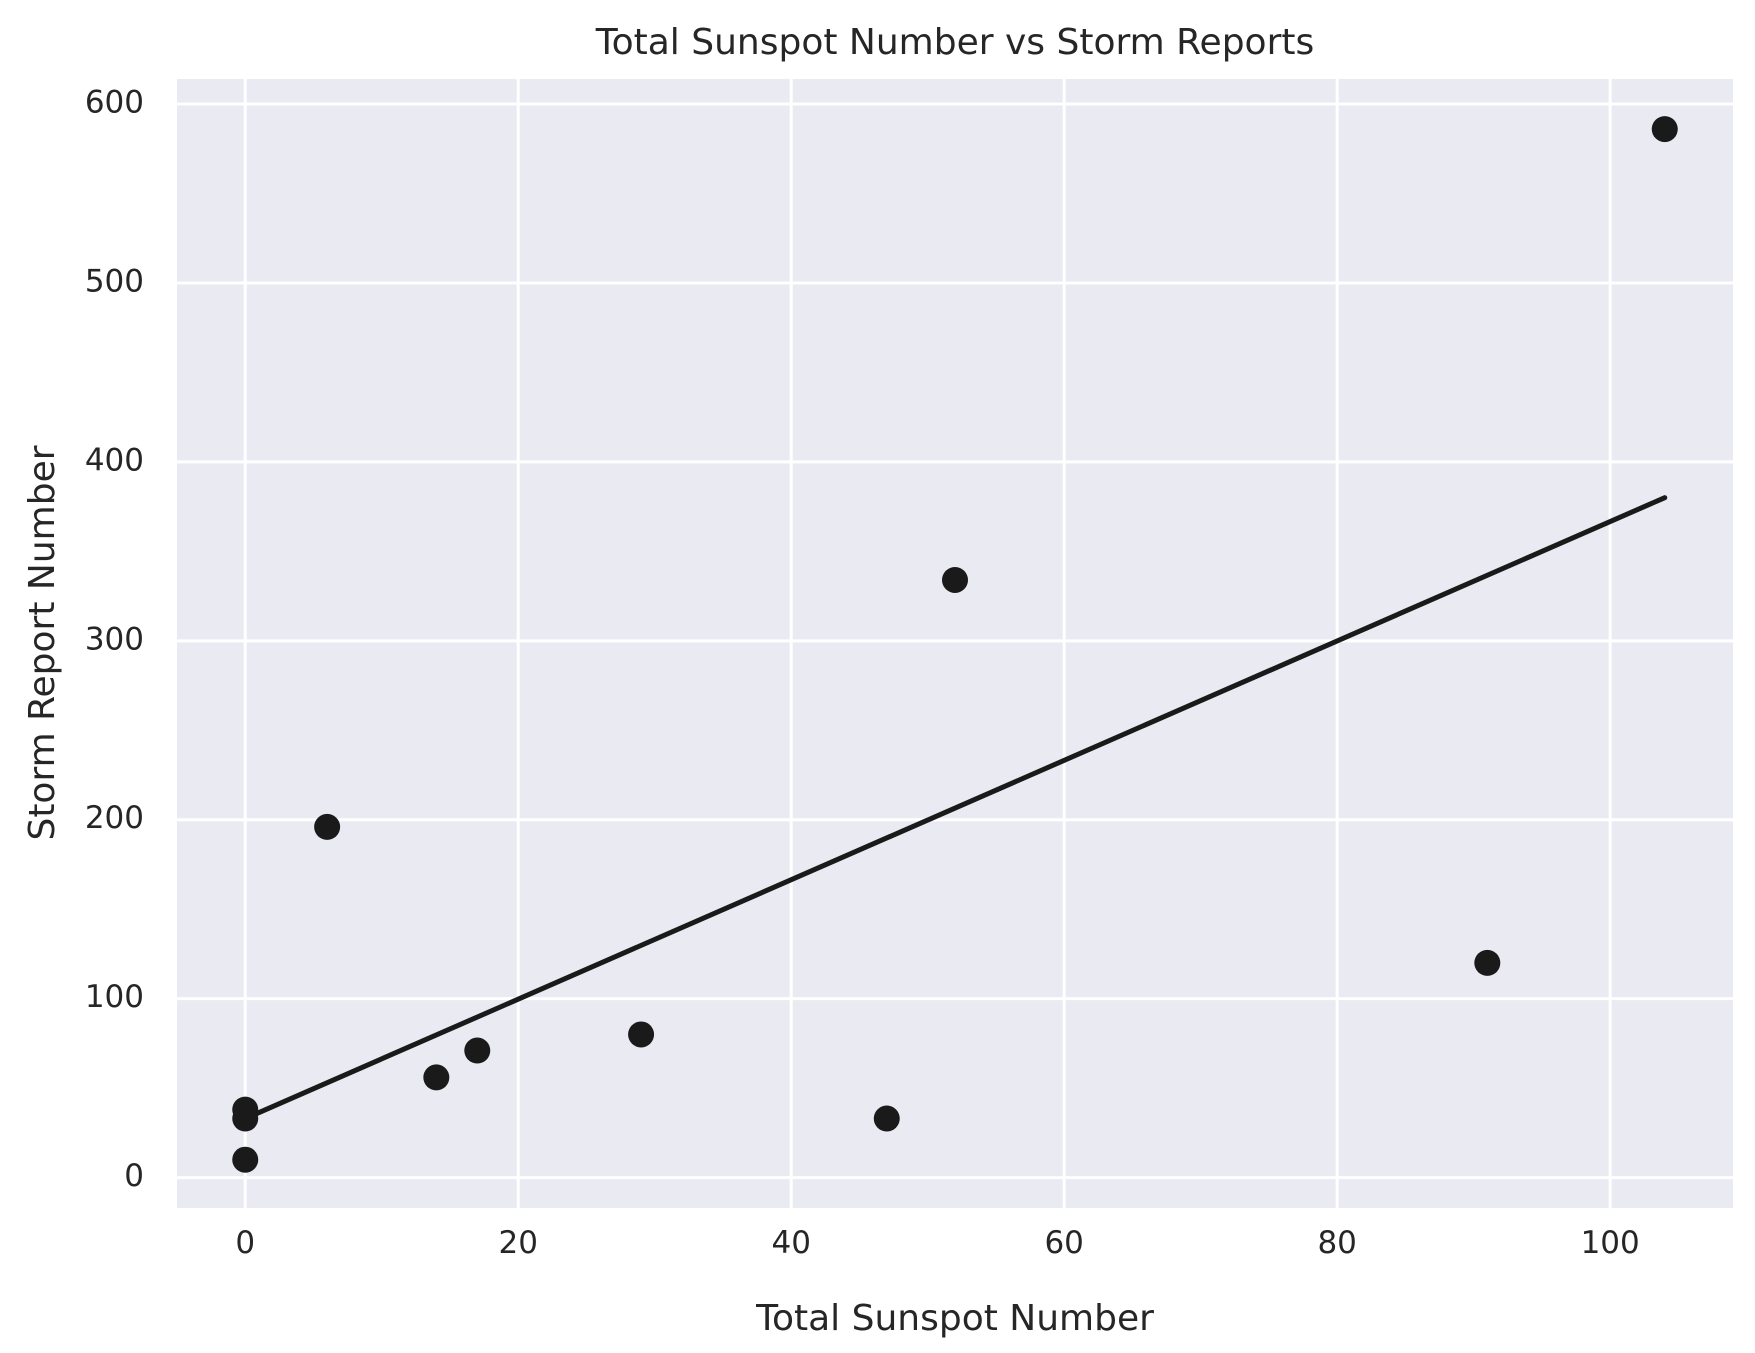 This screenshot has width=1755, height=1353. I want to click on y-tick-label: 200, so click(114, 818).